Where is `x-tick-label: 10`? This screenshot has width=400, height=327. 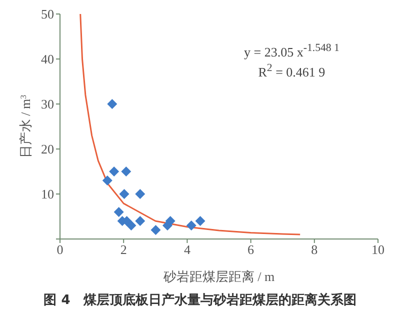
x-tick-label: 10 is located at coordinates (378, 250).